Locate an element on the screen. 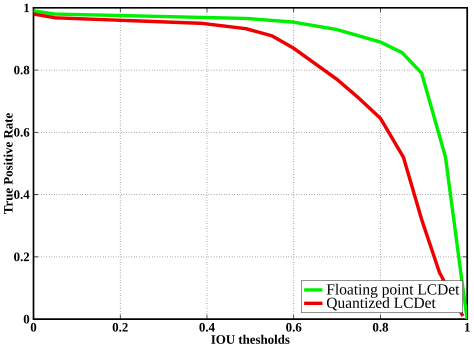 This screenshot has height=347, width=474. y-tick-label: 0 is located at coordinates (27, 319).